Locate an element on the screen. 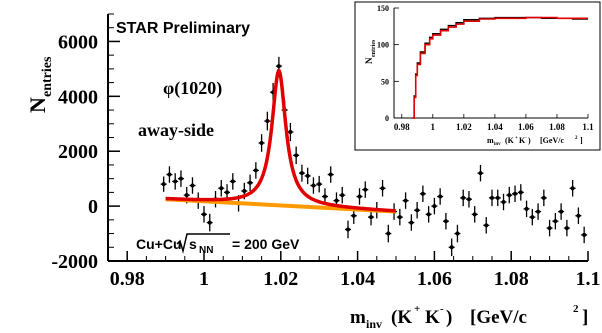  inset-x-label-sup-2: - is located at coordinates (526, 138).